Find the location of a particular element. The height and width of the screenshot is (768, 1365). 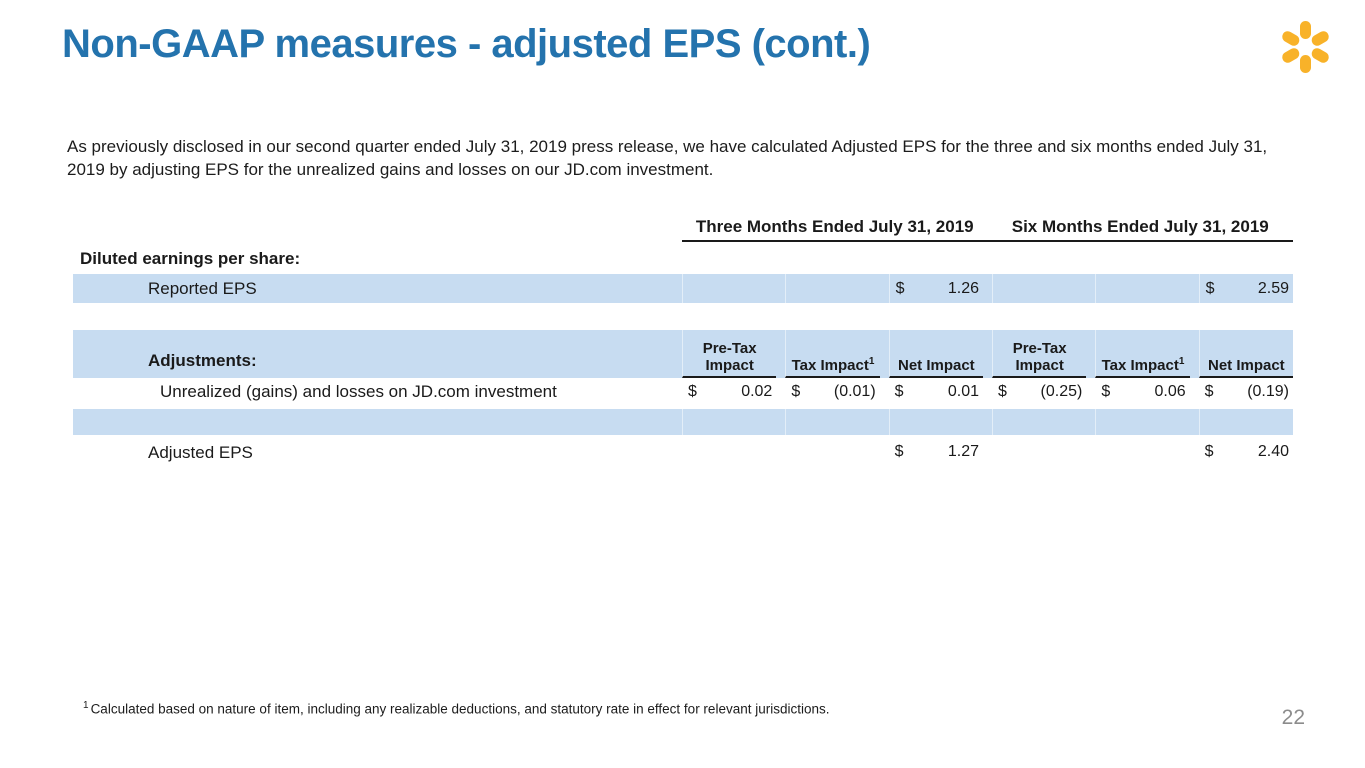

cell-number: 0.06 is located at coordinates (1170, 391).